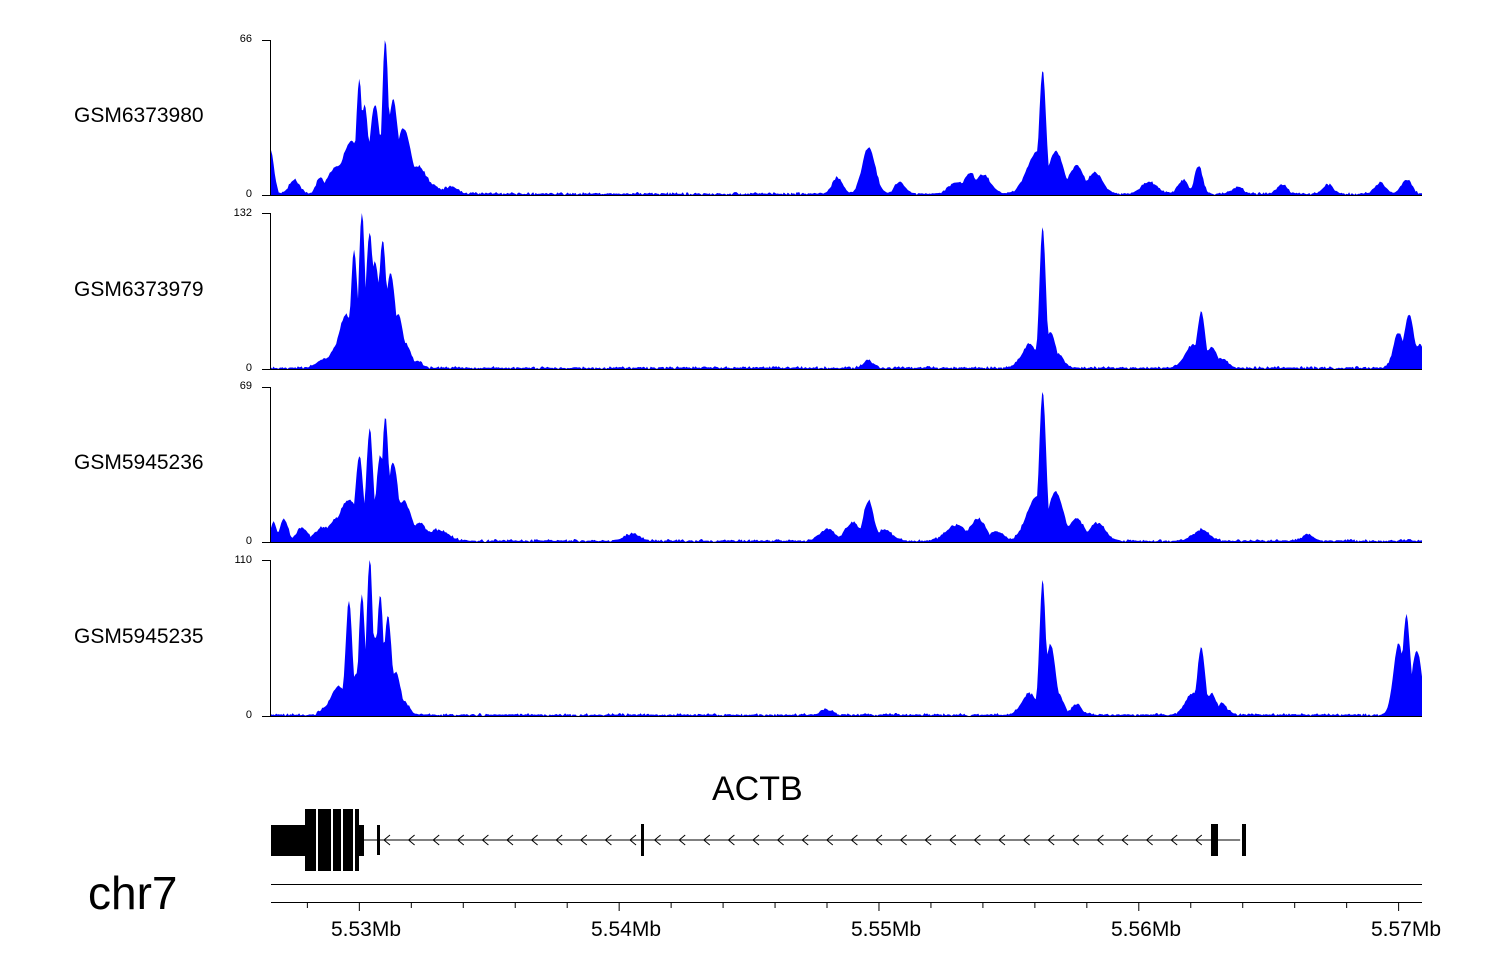  Describe the element at coordinates (886, 929) in the screenshot. I see `x-tick-label: 5.55Mb` at that location.